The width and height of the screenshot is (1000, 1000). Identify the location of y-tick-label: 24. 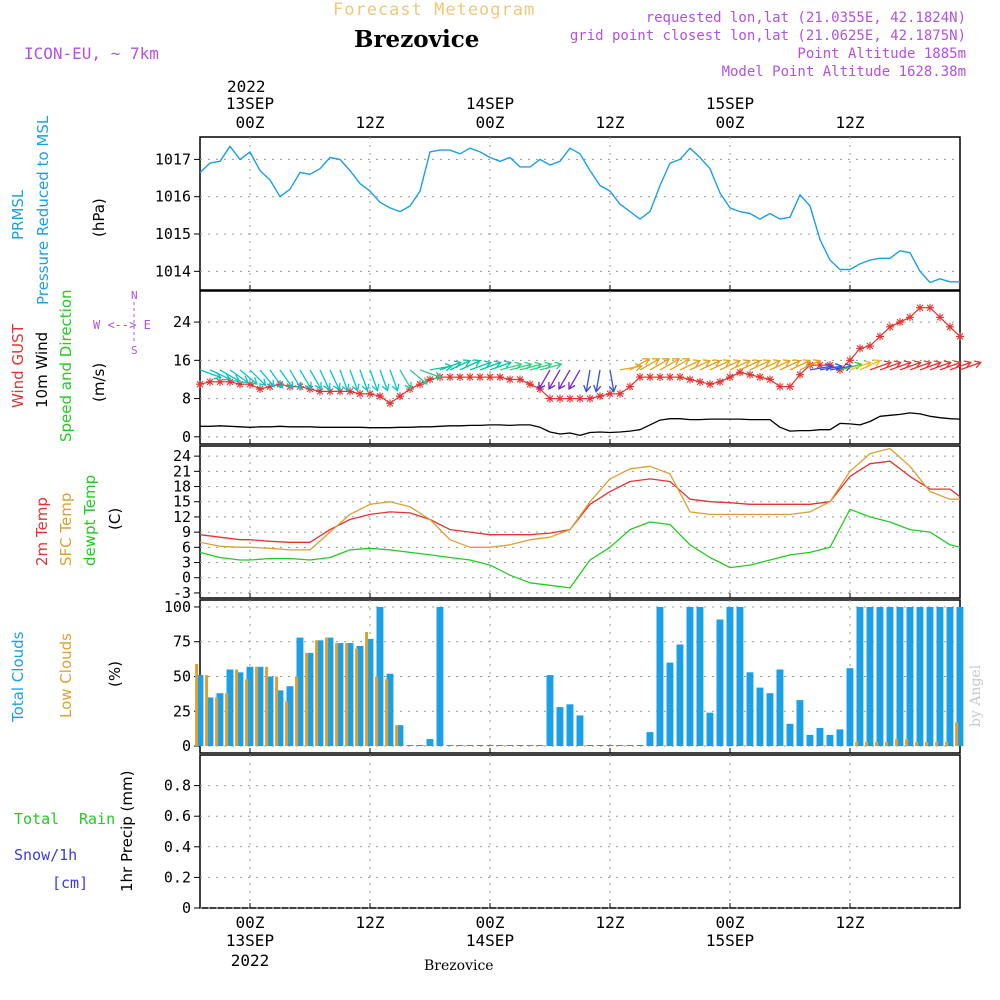
(182, 322).